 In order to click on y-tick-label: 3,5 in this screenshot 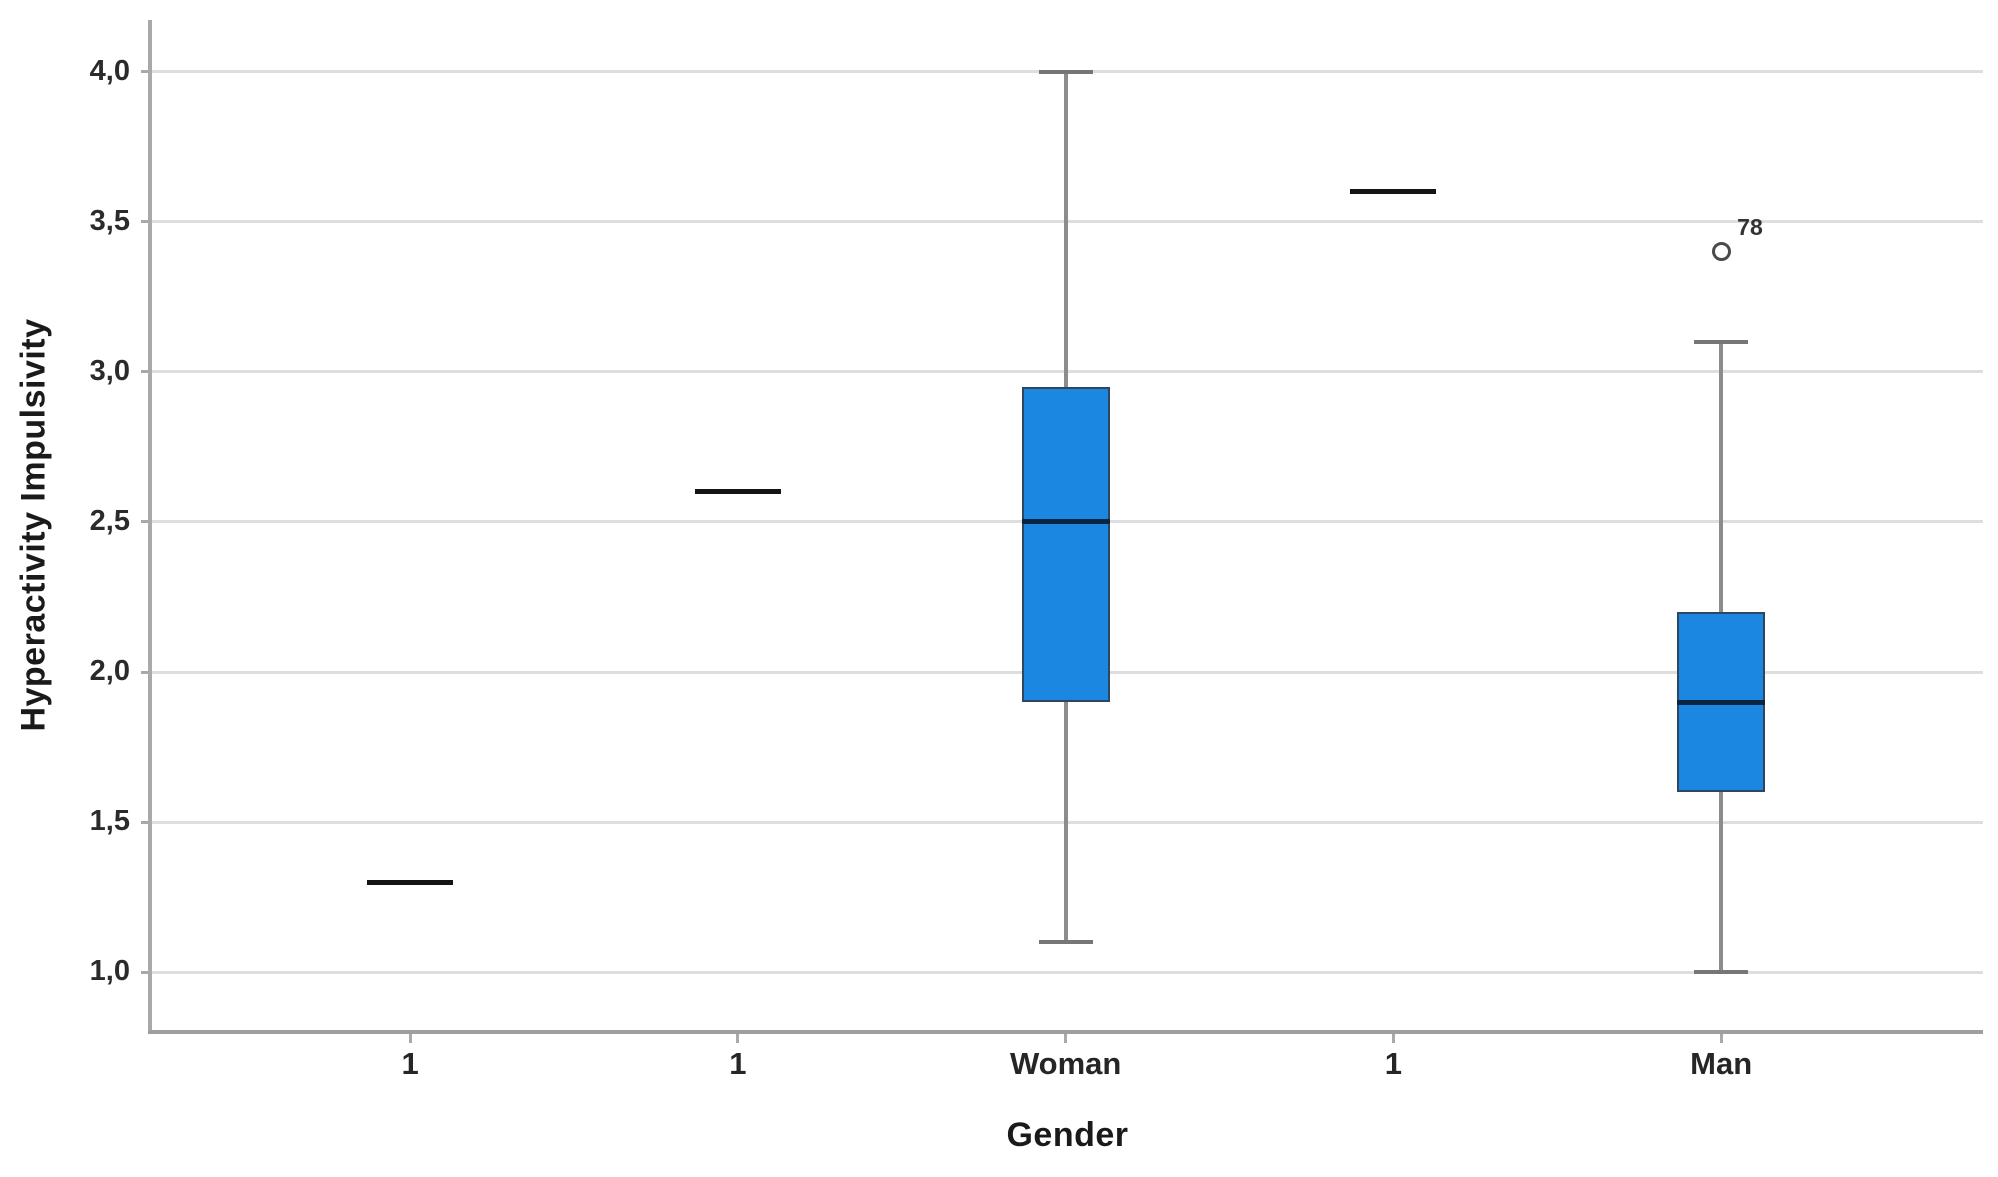, I will do `click(109, 220)`.